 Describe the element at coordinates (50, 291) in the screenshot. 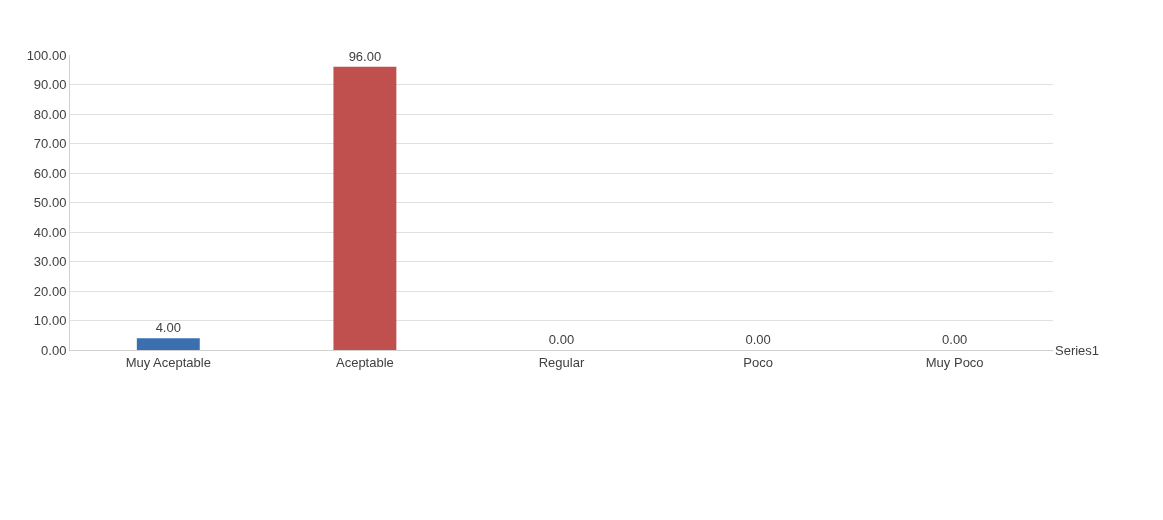

I see `y-tick-label: 20.00` at that location.